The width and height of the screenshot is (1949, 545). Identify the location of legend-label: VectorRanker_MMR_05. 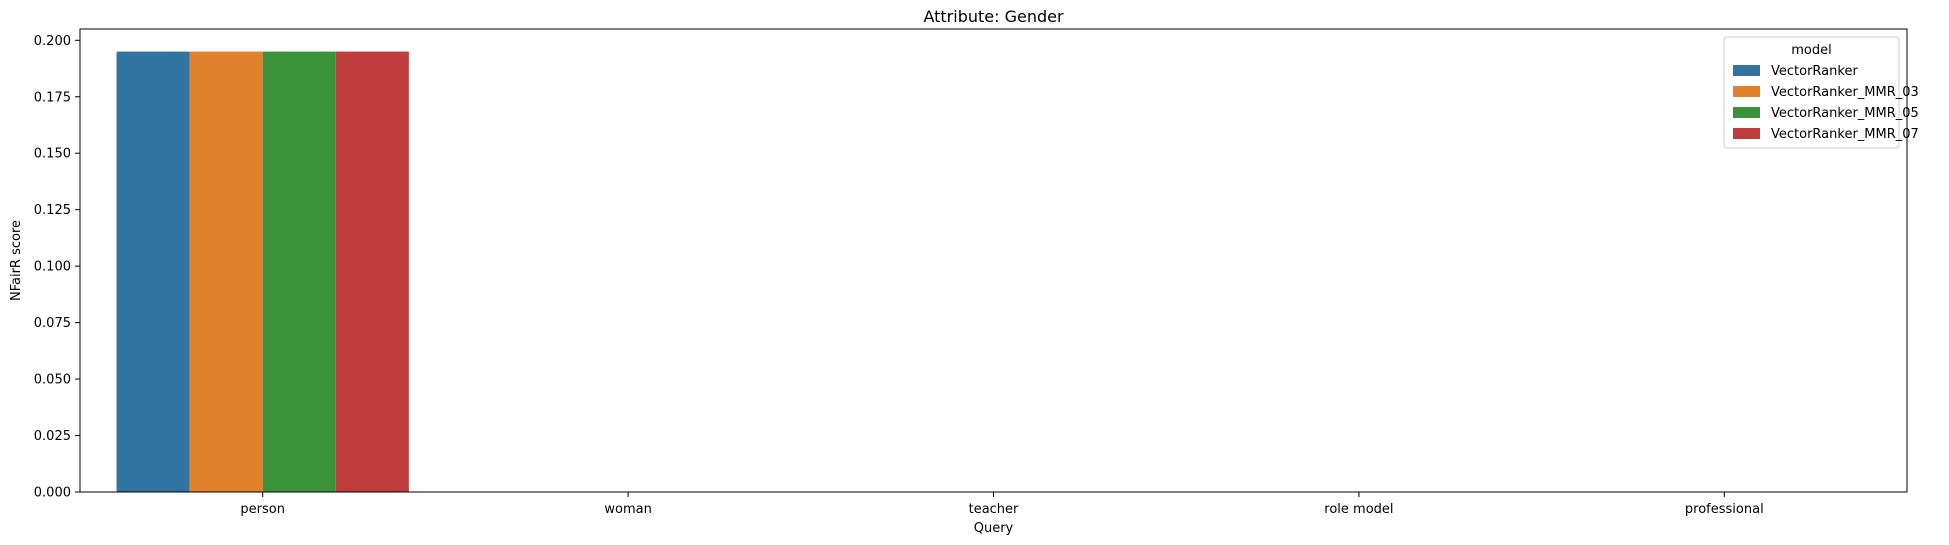
(1845, 113).